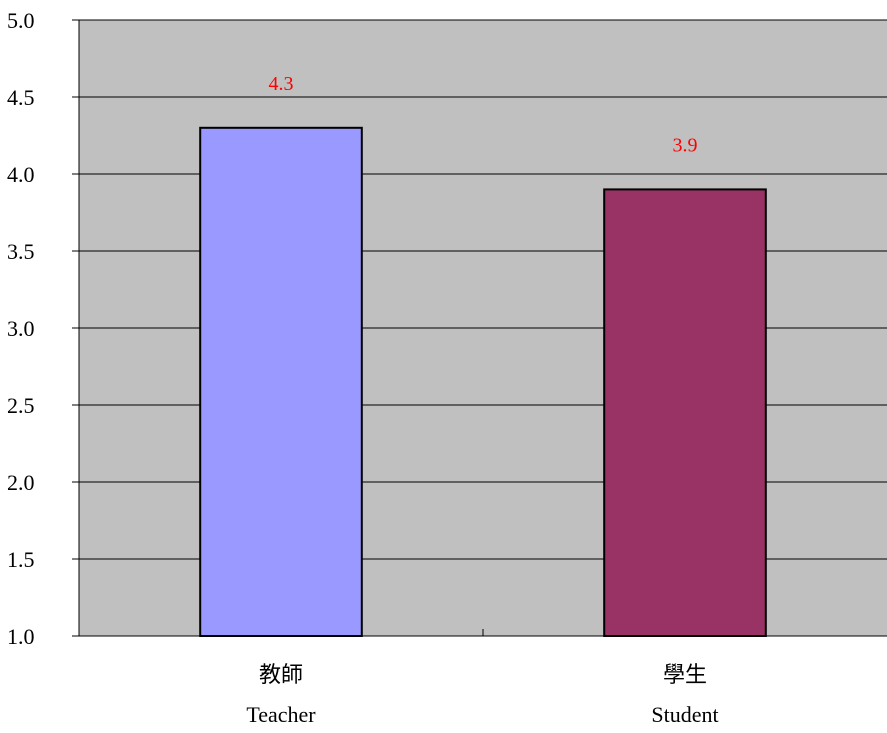 The height and width of the screenshot is (733, 887). I want to click on y-tick-label: 3.5, so click(21, 251).